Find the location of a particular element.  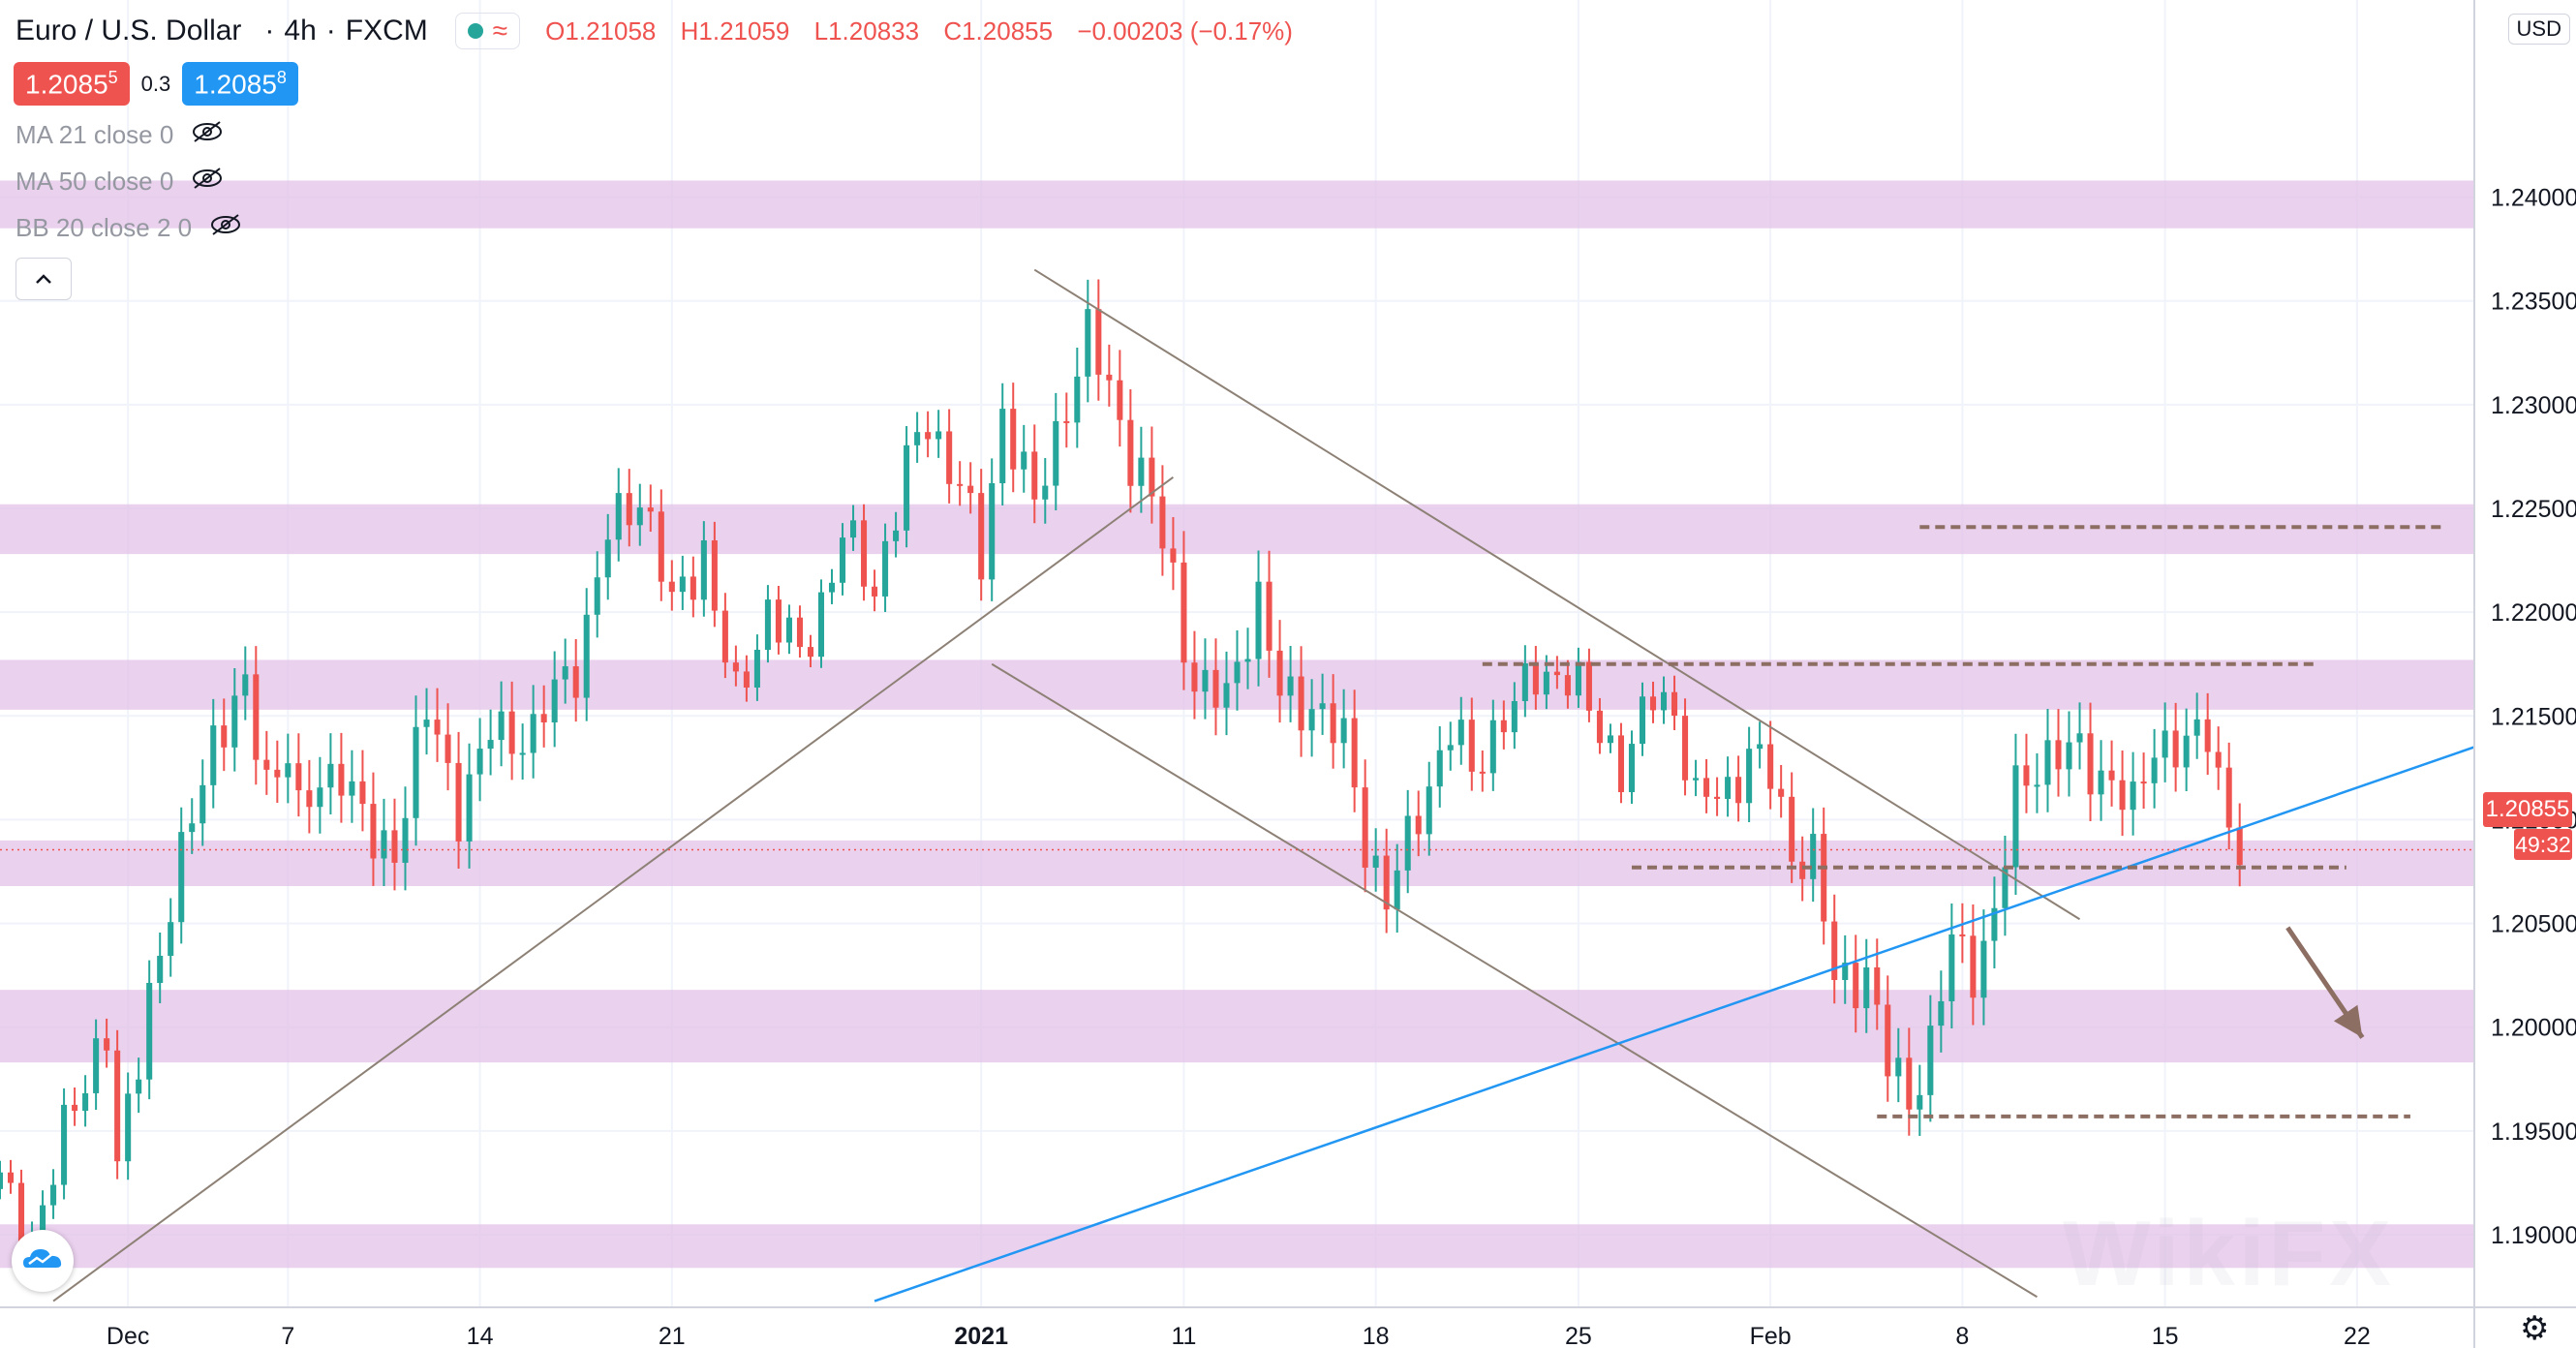

indicator-bb20: BB 20 close 2 0 is located at coordinates (128, 228).